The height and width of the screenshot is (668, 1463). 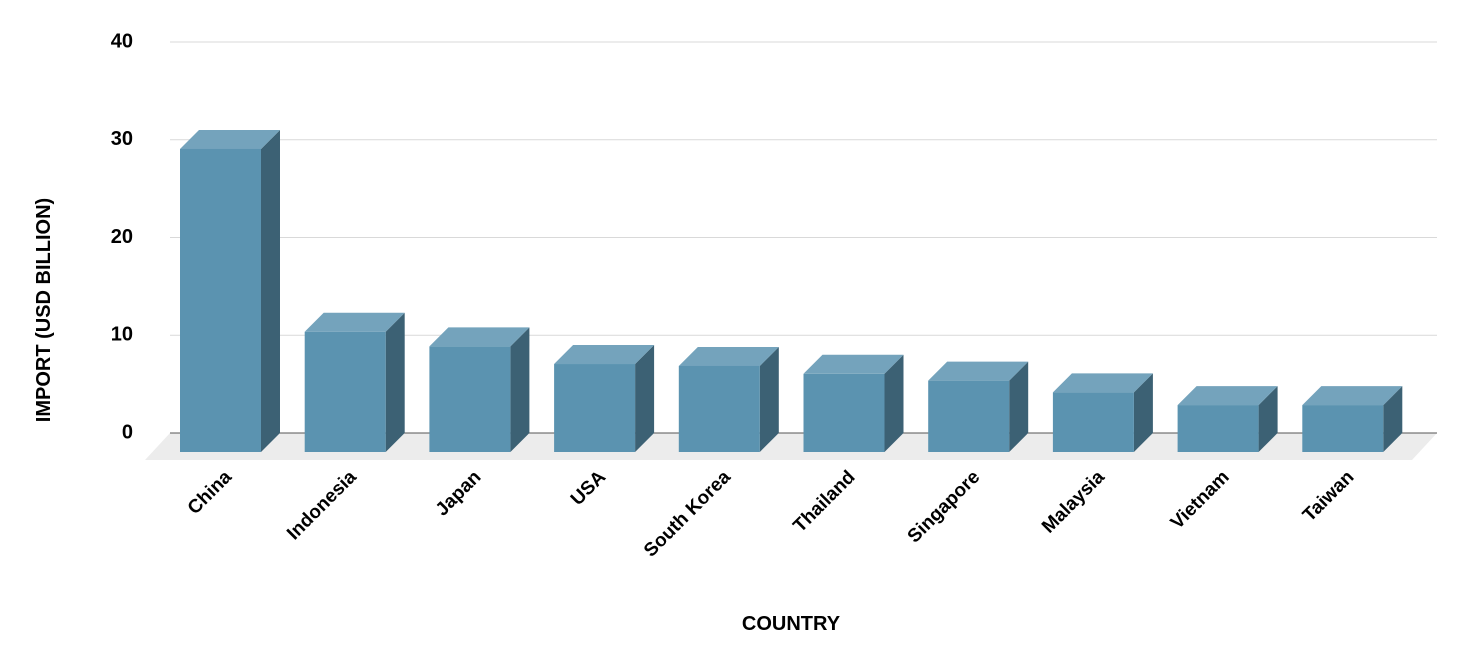 I want to click on x-tick-label: Malaysia, so click(x=1073, y=501).